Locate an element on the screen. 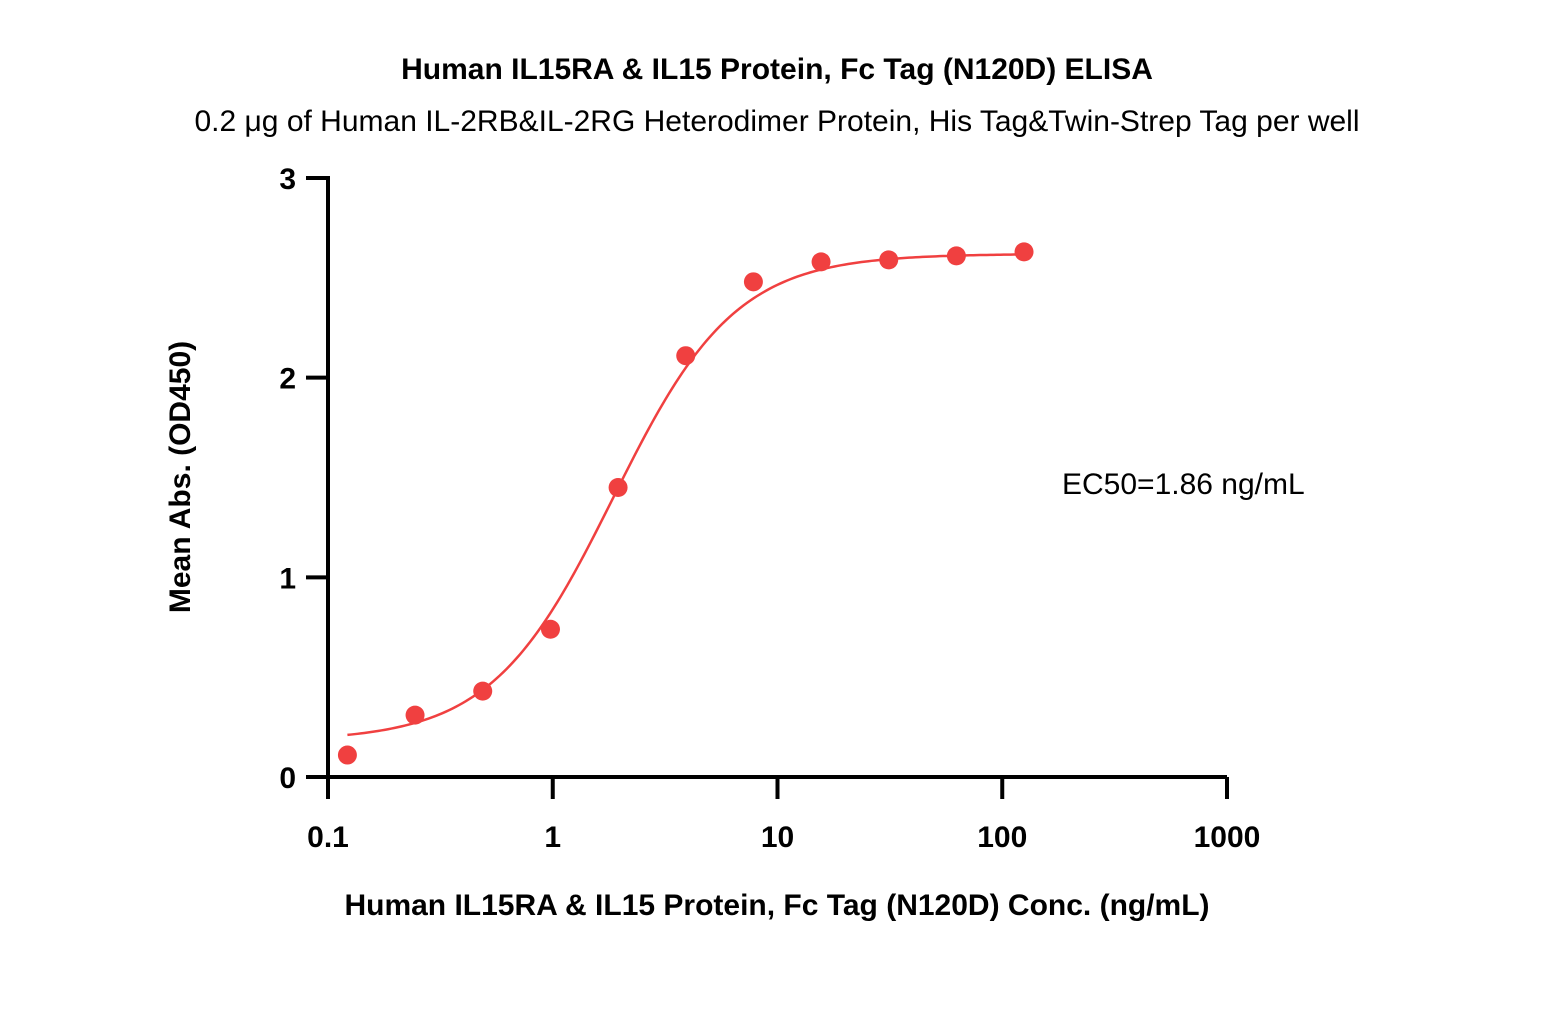  x-tick-label: 1 is located at coordinates (552, 837).